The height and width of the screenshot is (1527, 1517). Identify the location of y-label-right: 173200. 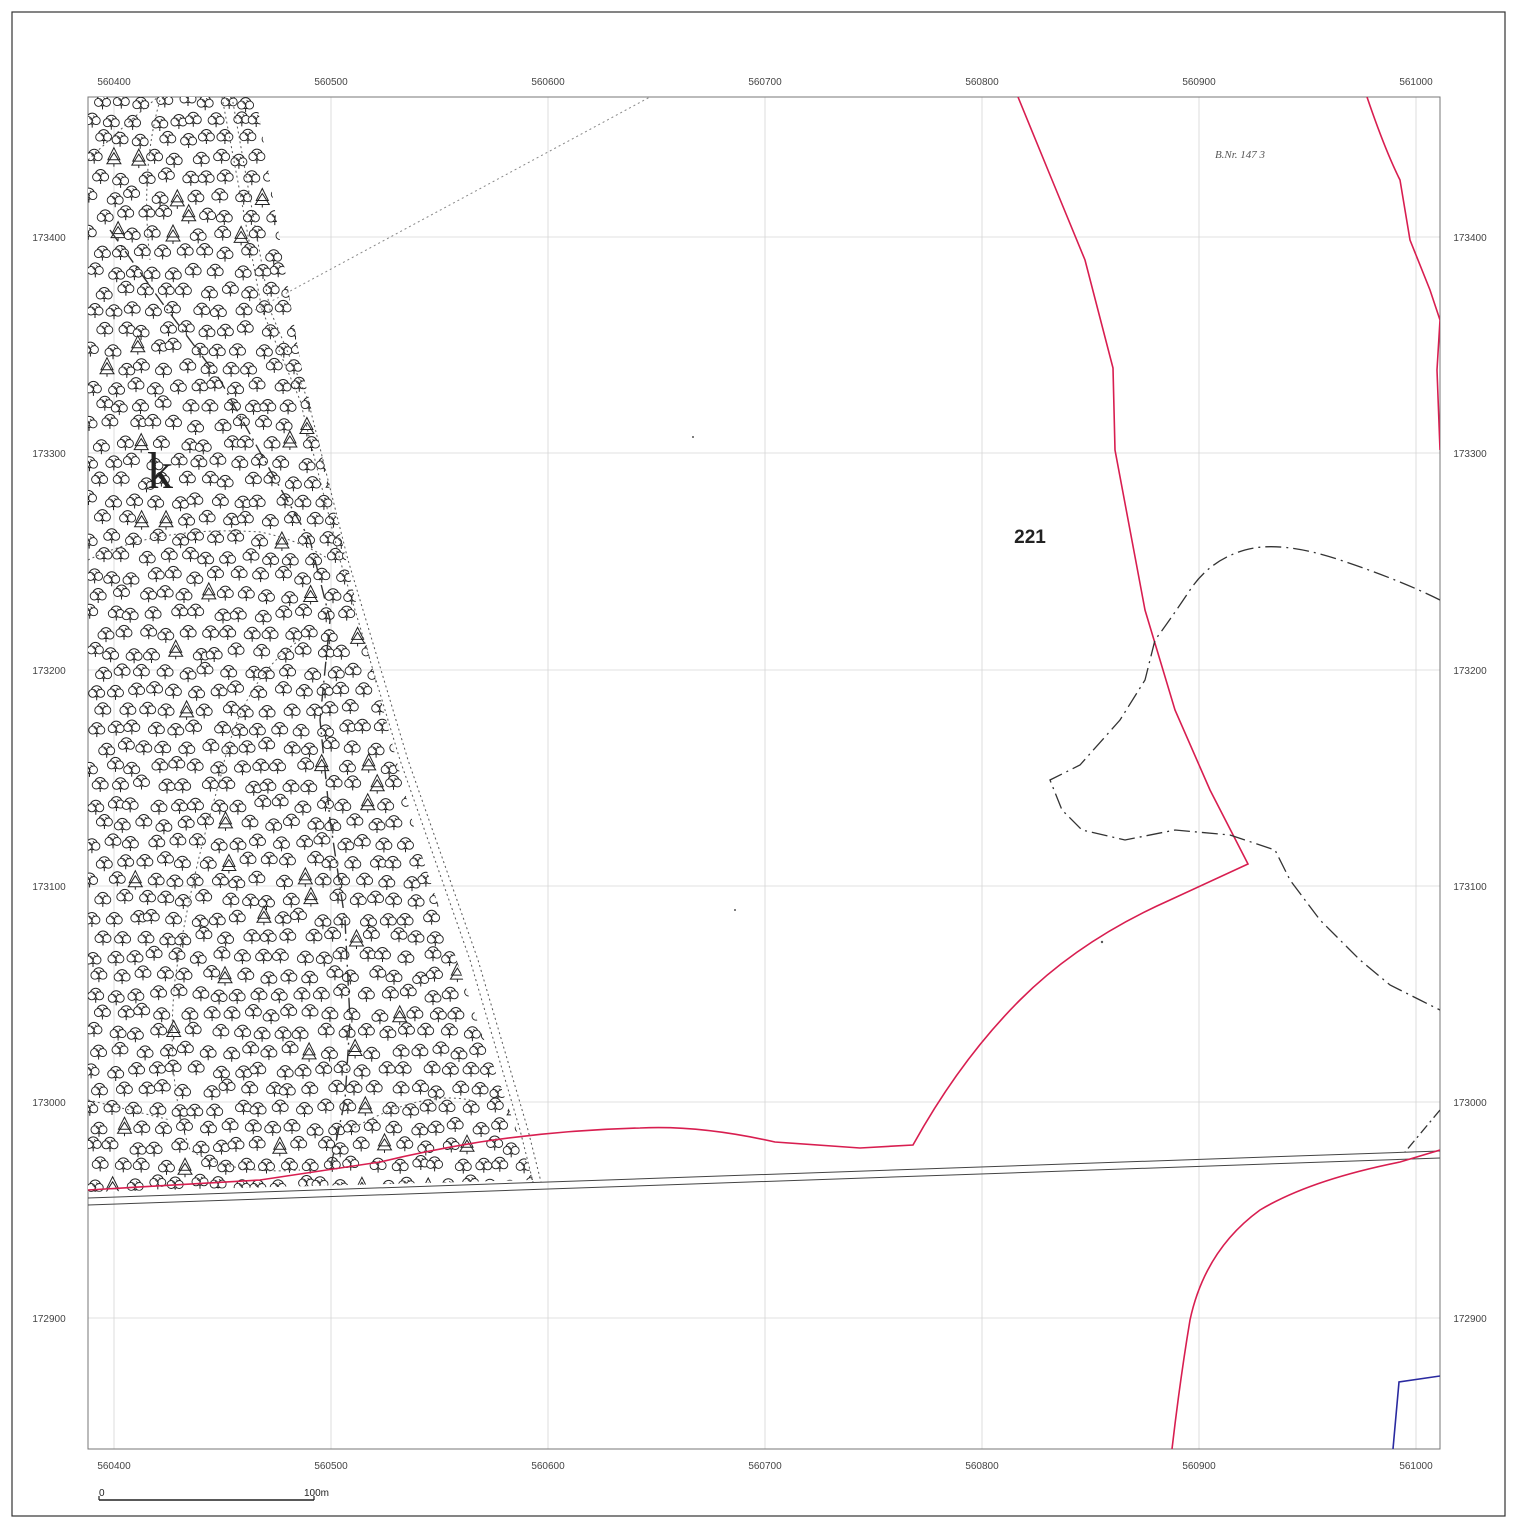
(1470, 671).